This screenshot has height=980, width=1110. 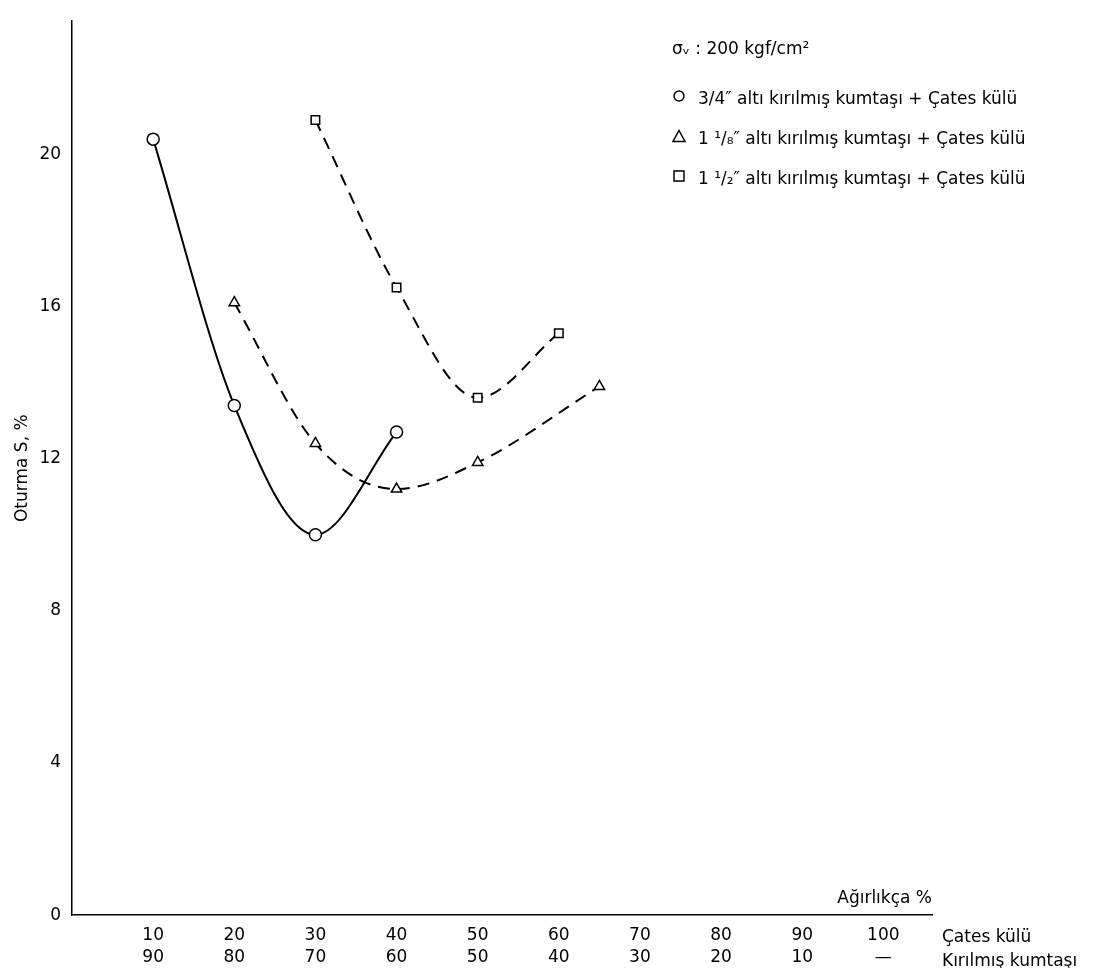 What do you see at coordinates (802, 956) in the screenshot?
I see `x2-tick-label: 10` at bounding box center [802, 956].